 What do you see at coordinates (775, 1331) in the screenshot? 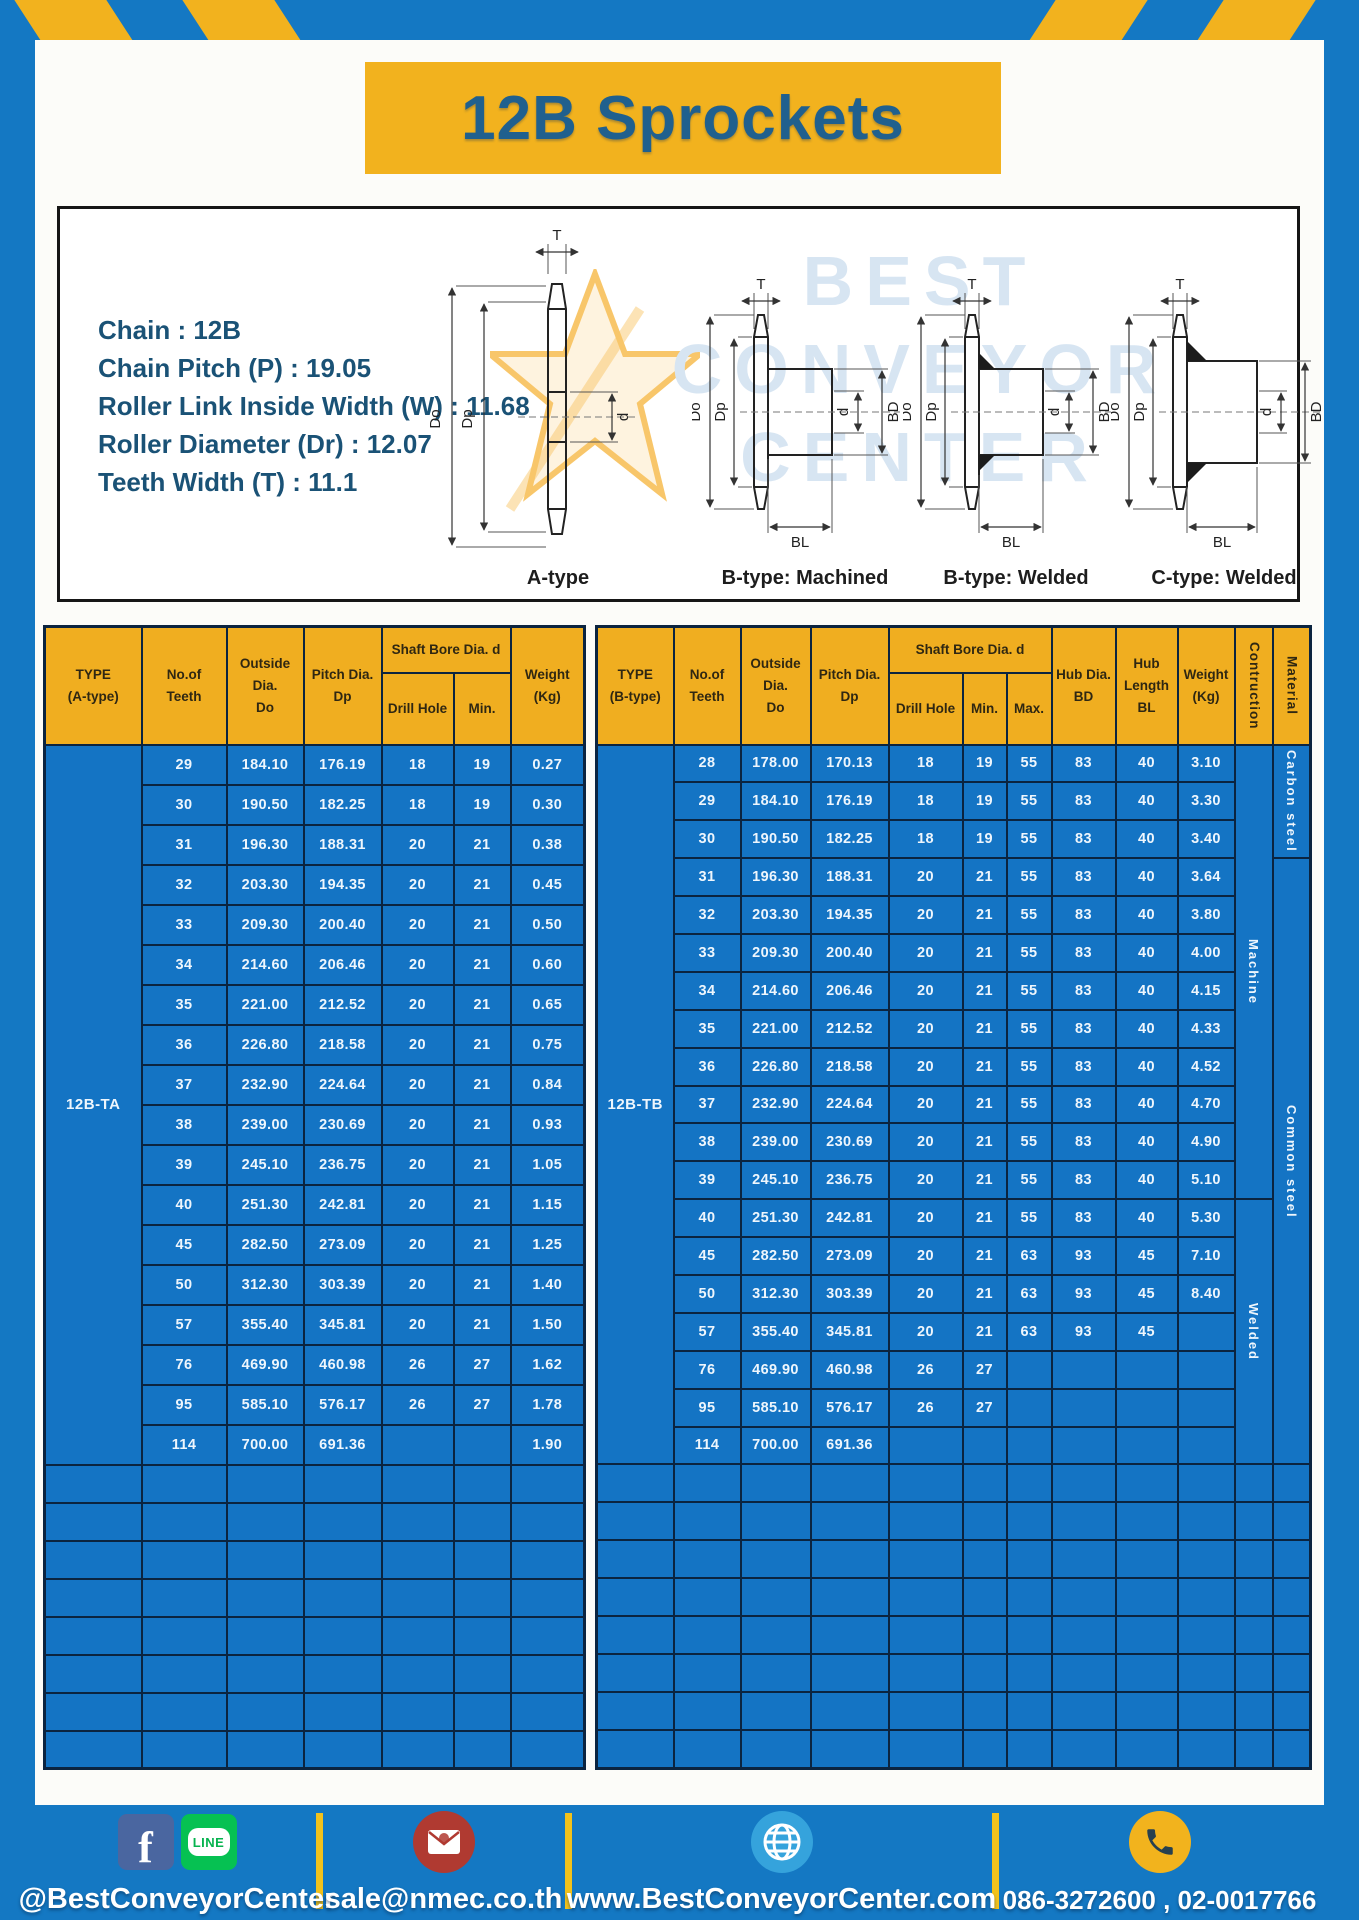
I see `cell: 355.40` at bounding box center [775, 1331].